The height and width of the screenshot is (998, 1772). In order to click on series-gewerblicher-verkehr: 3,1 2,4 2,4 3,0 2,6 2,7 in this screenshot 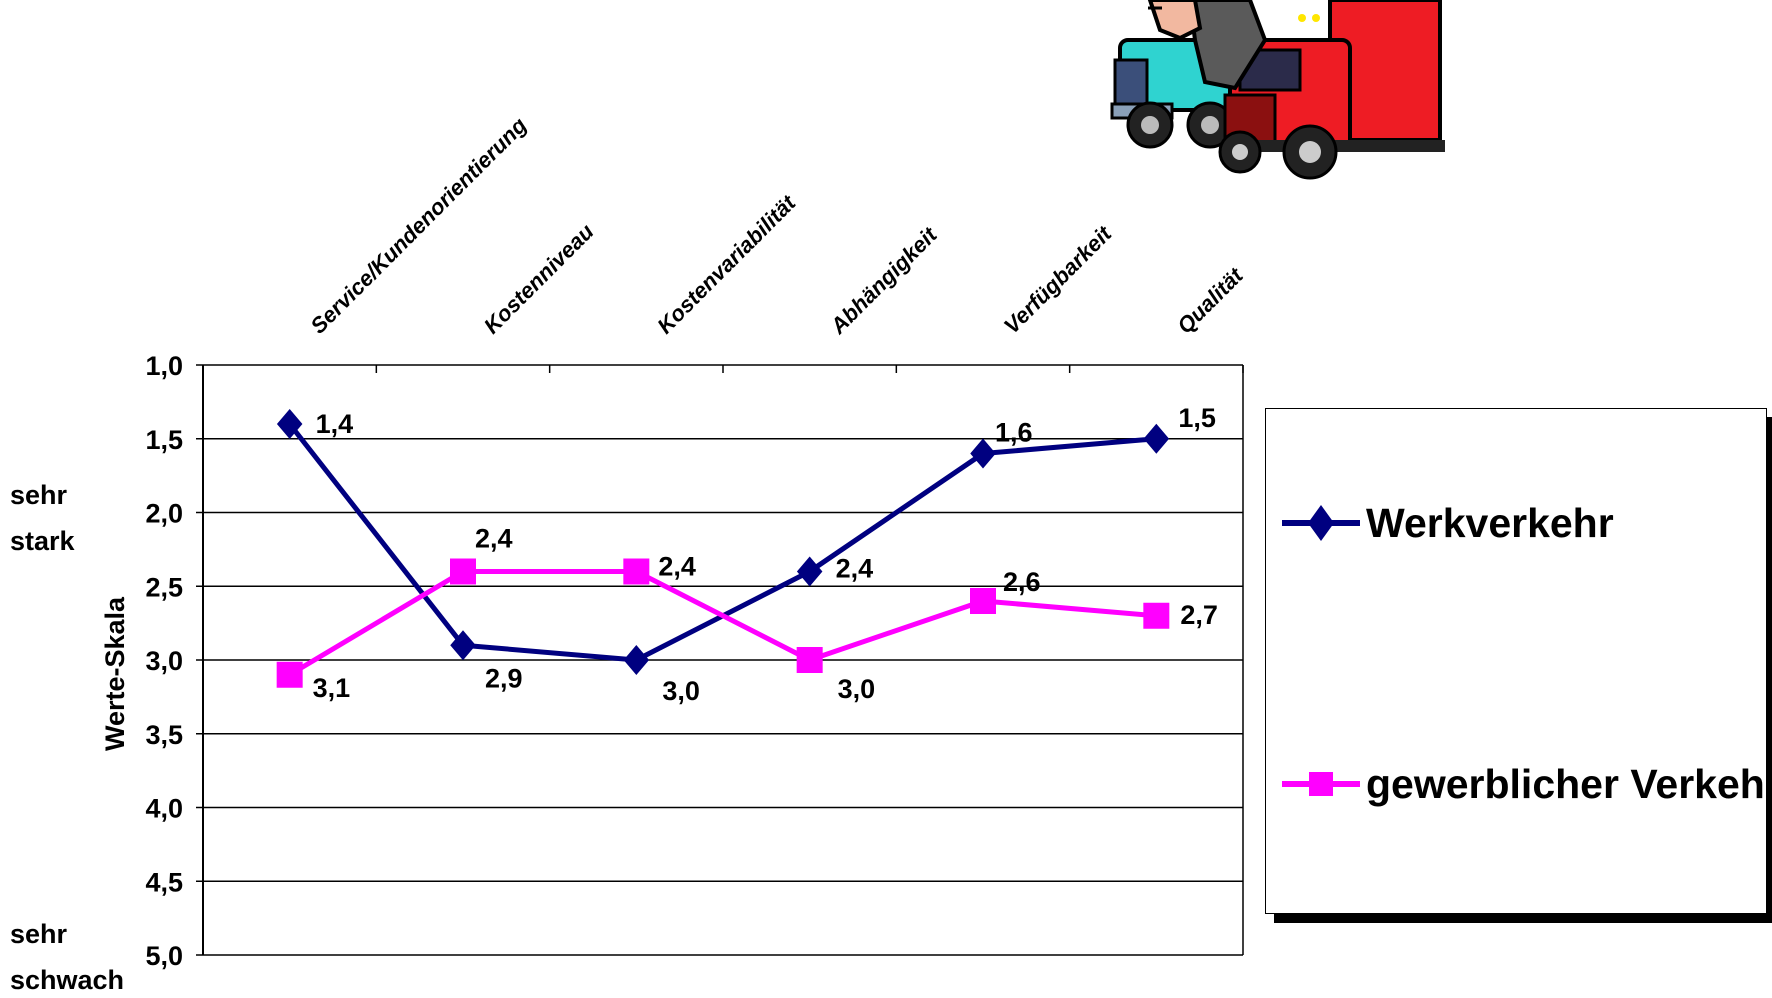, I will do `click(747, 614)`.